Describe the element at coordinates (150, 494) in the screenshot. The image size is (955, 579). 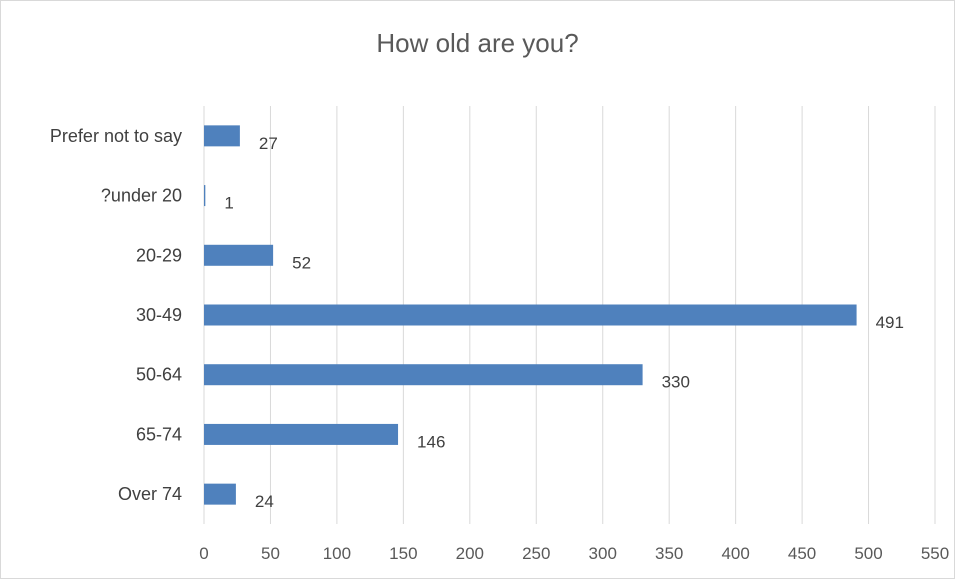
I see `category-label: Over 74` at that location.